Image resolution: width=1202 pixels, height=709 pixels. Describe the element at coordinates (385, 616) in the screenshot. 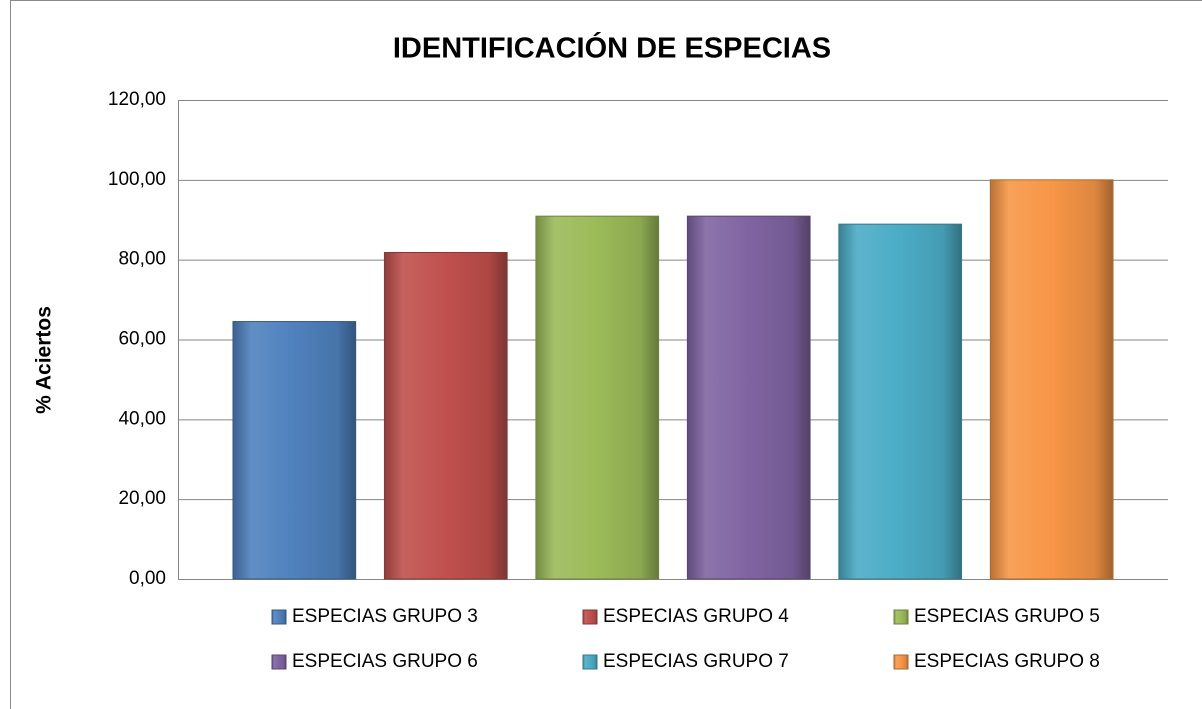

I see `legend-label: ESPECIAS GRUPO 3` at that location.